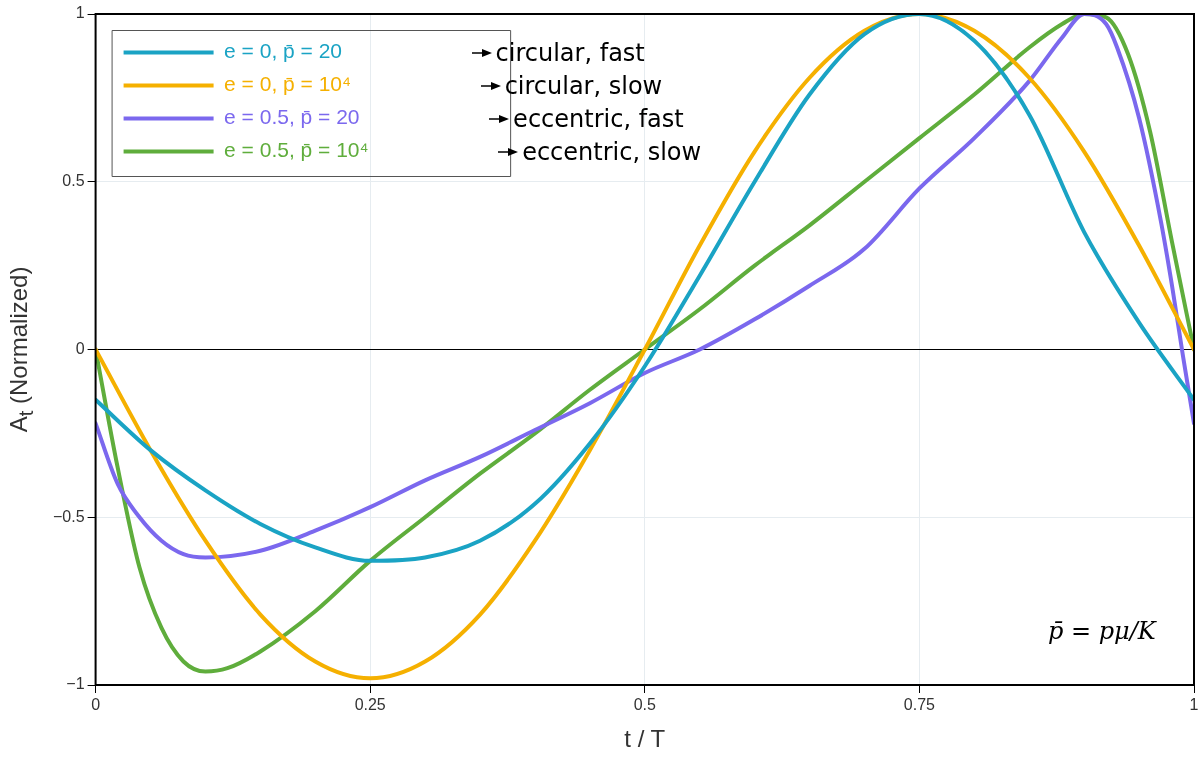  I want to click on x-tick-label: 0.5, so click(645, 705).